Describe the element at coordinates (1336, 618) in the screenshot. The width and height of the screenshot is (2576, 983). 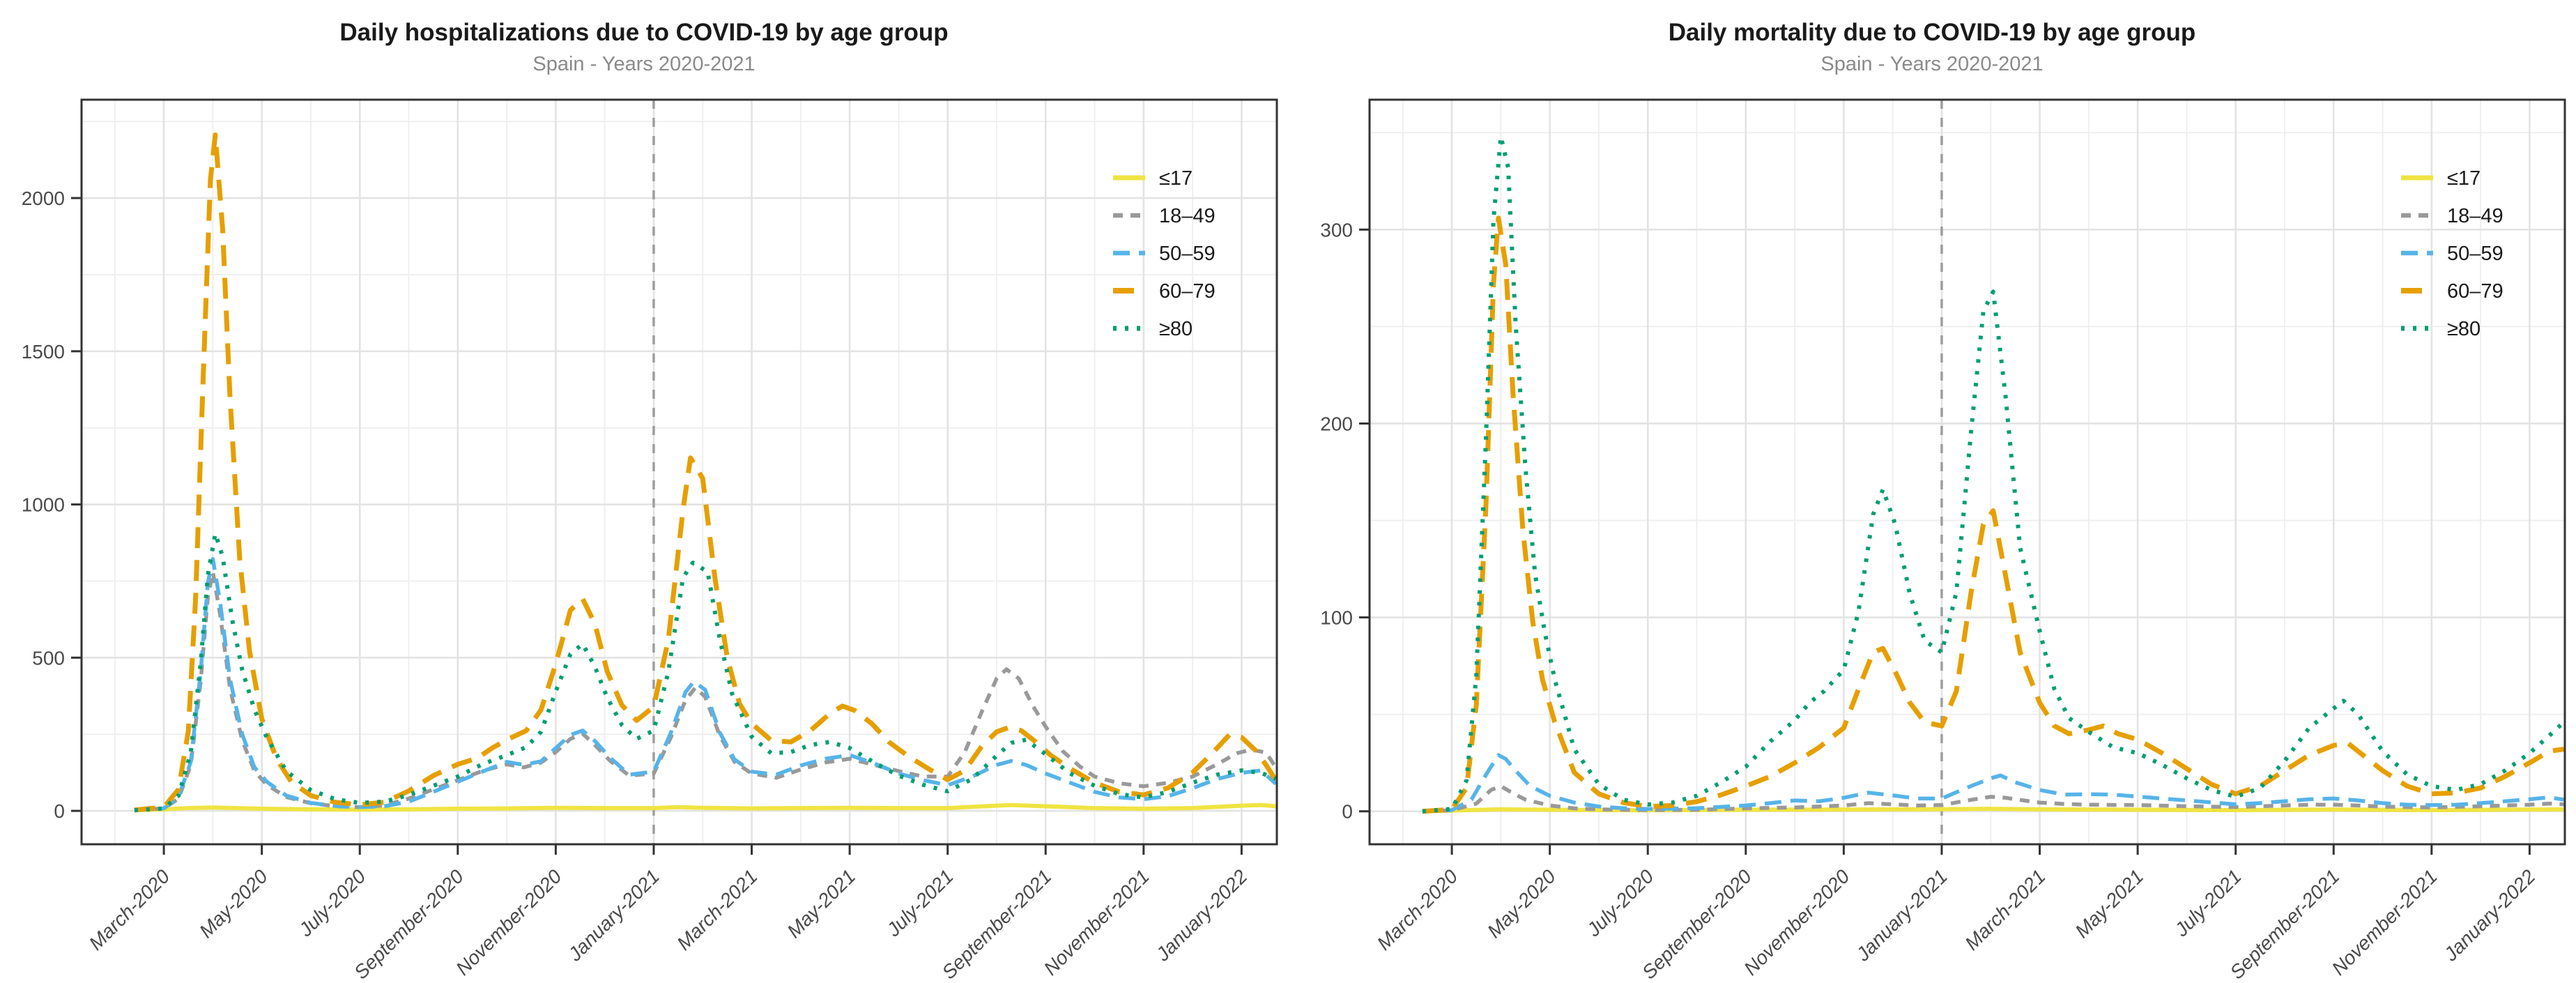
I see `y-tick-label: 100` at that location.